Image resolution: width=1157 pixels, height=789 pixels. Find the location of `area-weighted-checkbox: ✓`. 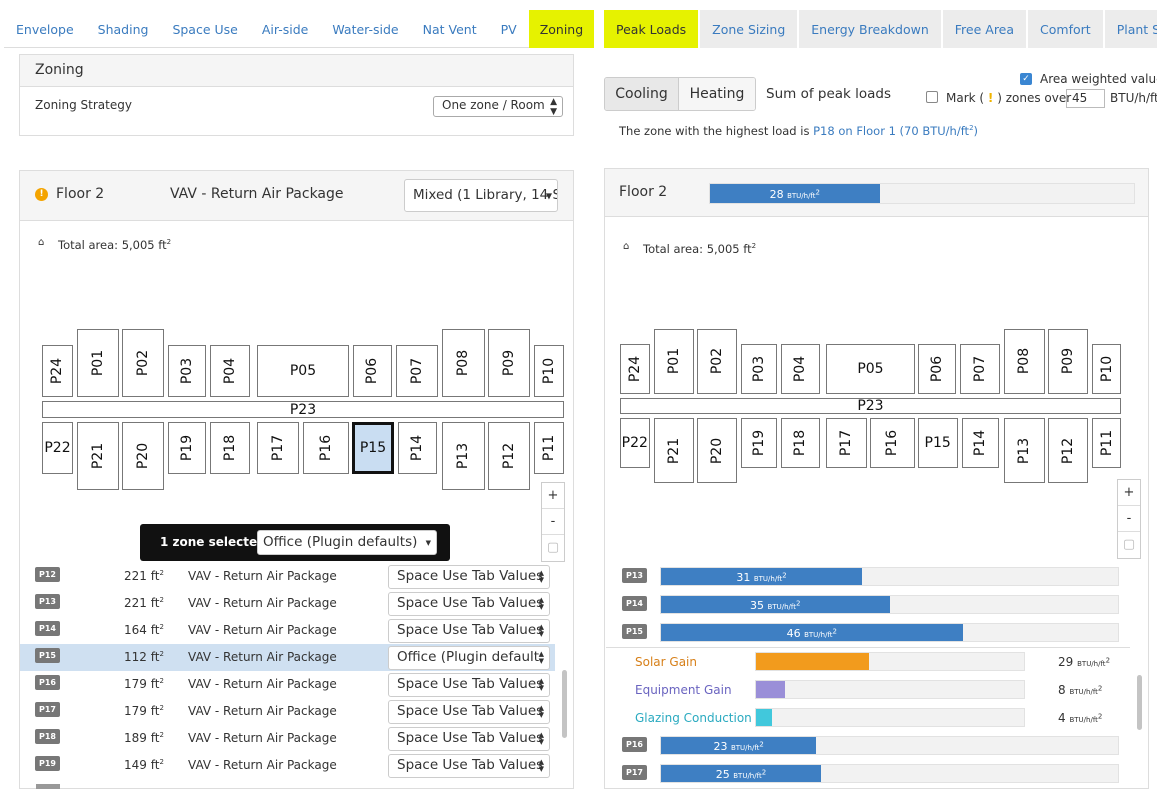

area-weighted-checkbox: ✓ is located at coordinates (1026, 79).